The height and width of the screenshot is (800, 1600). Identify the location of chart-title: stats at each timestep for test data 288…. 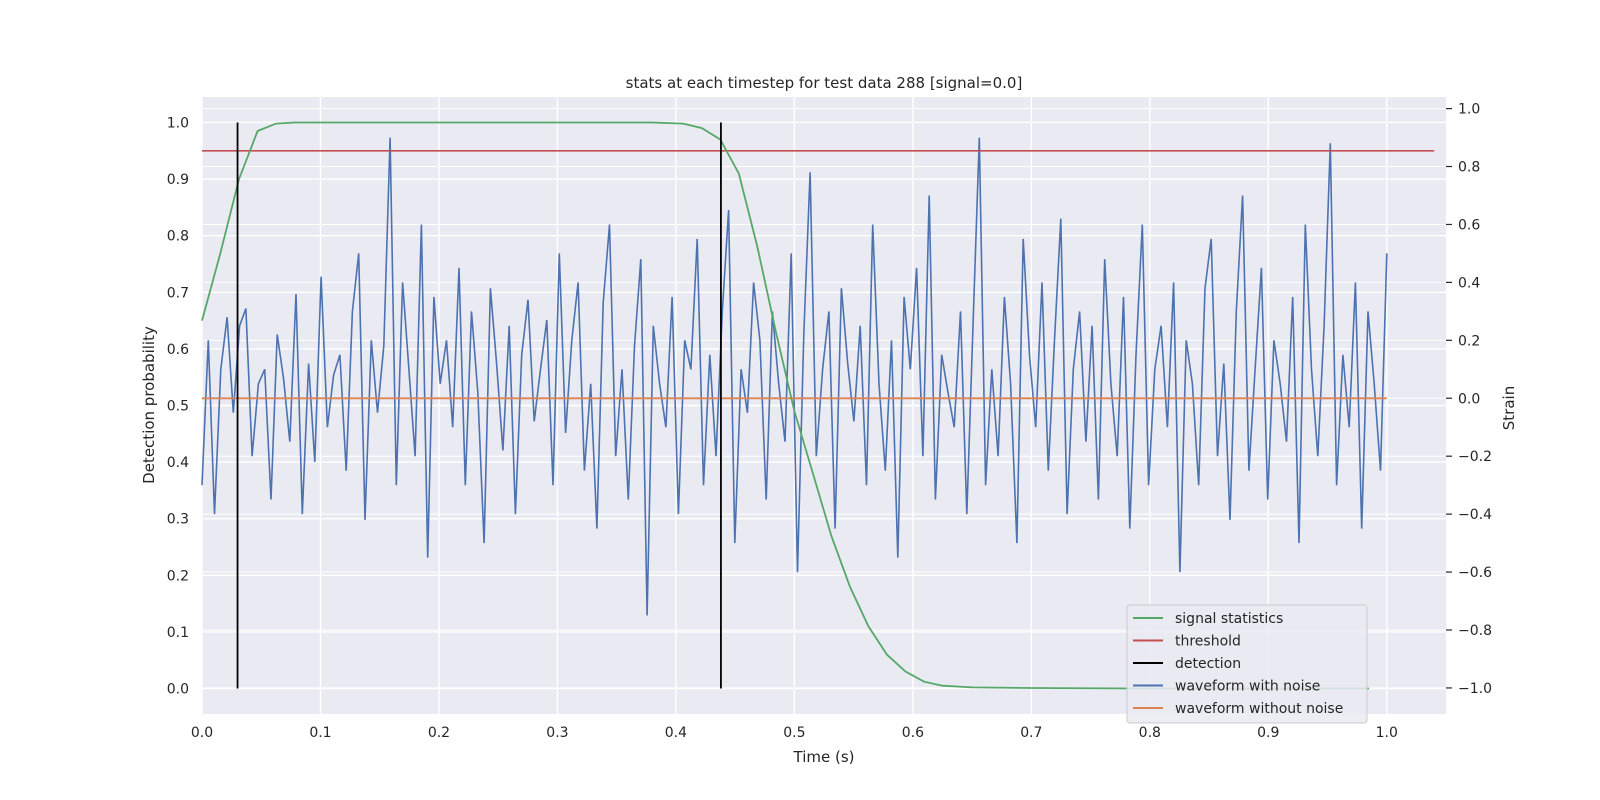
(824, 83).